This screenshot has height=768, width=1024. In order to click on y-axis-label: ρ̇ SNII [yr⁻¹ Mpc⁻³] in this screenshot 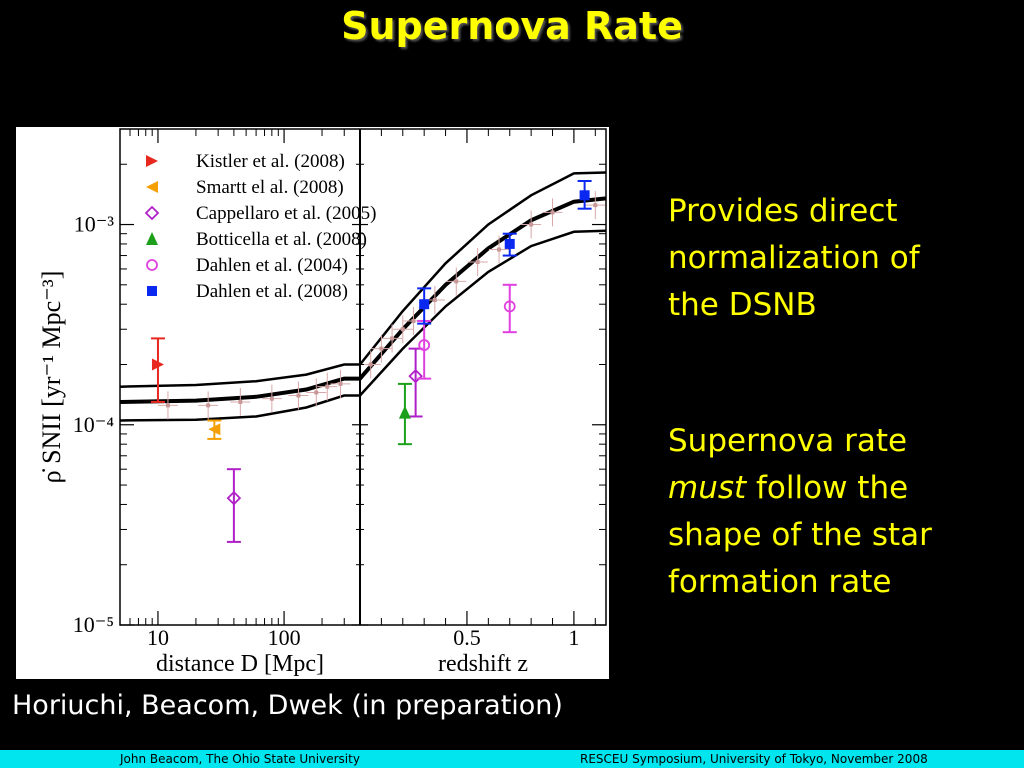, I will do `click(51, 377)`.